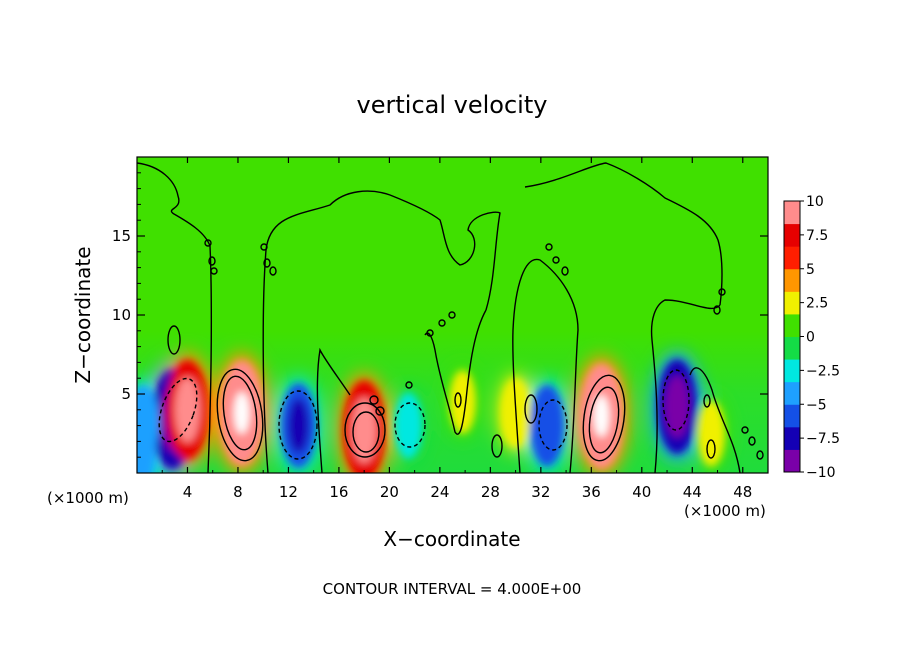 This screenshot has width=904, height=654. I want to click on colorbar-tick-label: 0, so click(810, 338).